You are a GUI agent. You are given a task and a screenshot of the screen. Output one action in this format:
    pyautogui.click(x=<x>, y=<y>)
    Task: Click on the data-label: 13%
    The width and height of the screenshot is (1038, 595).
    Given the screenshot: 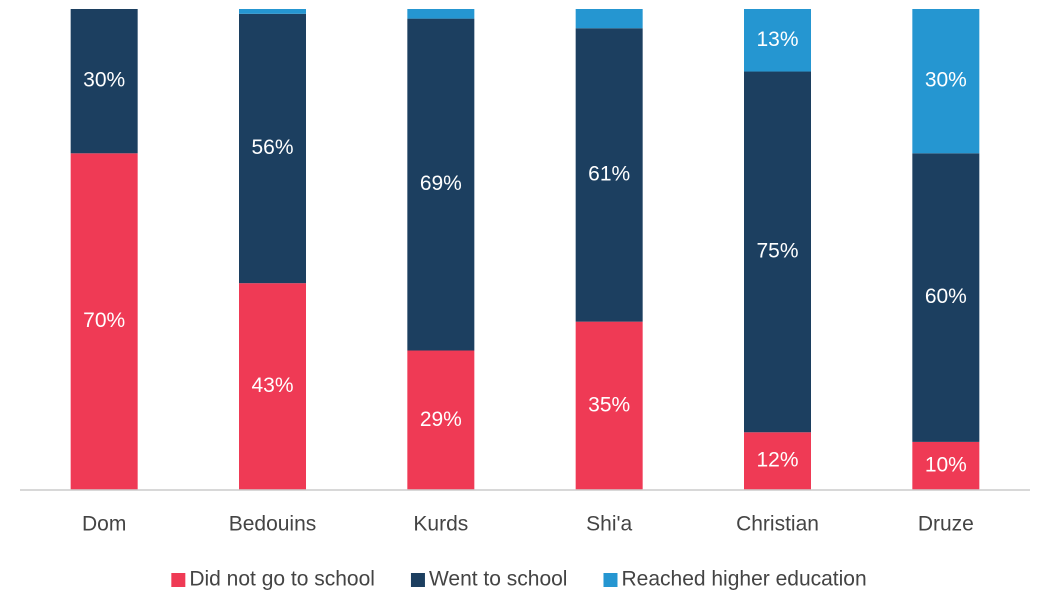 What is the action you would take?
    pyautogui.click(x=777, y=39)
    